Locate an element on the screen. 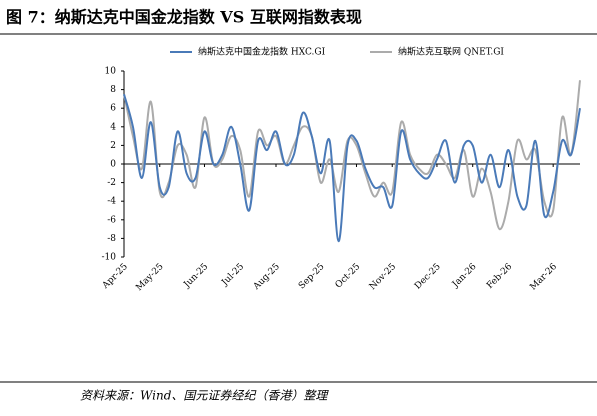  y-tick-label: 10 is located at coordinates (111, 72).